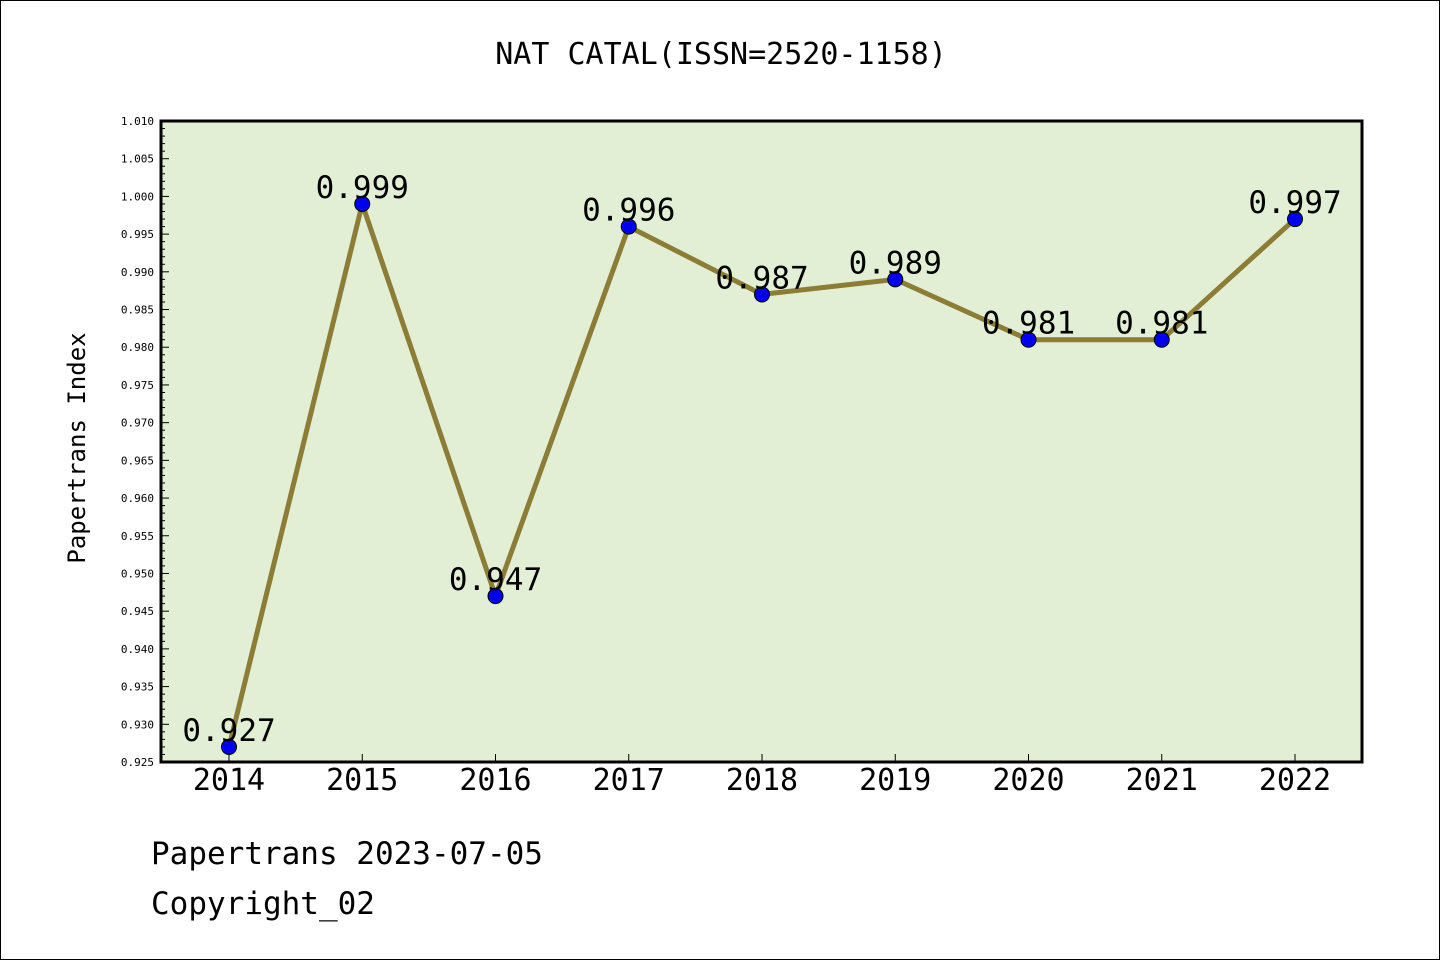  Describe the element at coordinates (137, 423) in the screenshot. I see `y-tick-label: 0.970` at that location.